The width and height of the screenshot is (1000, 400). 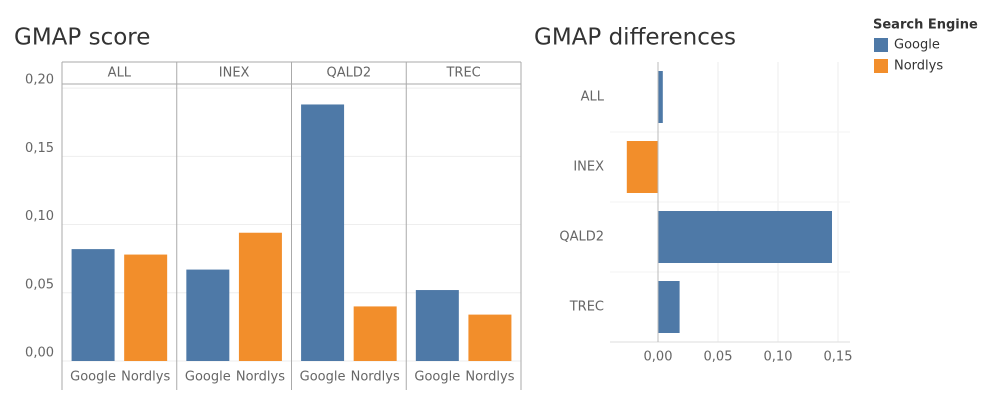 I want to click on legend-label: Google, so click(x=917, y=45).